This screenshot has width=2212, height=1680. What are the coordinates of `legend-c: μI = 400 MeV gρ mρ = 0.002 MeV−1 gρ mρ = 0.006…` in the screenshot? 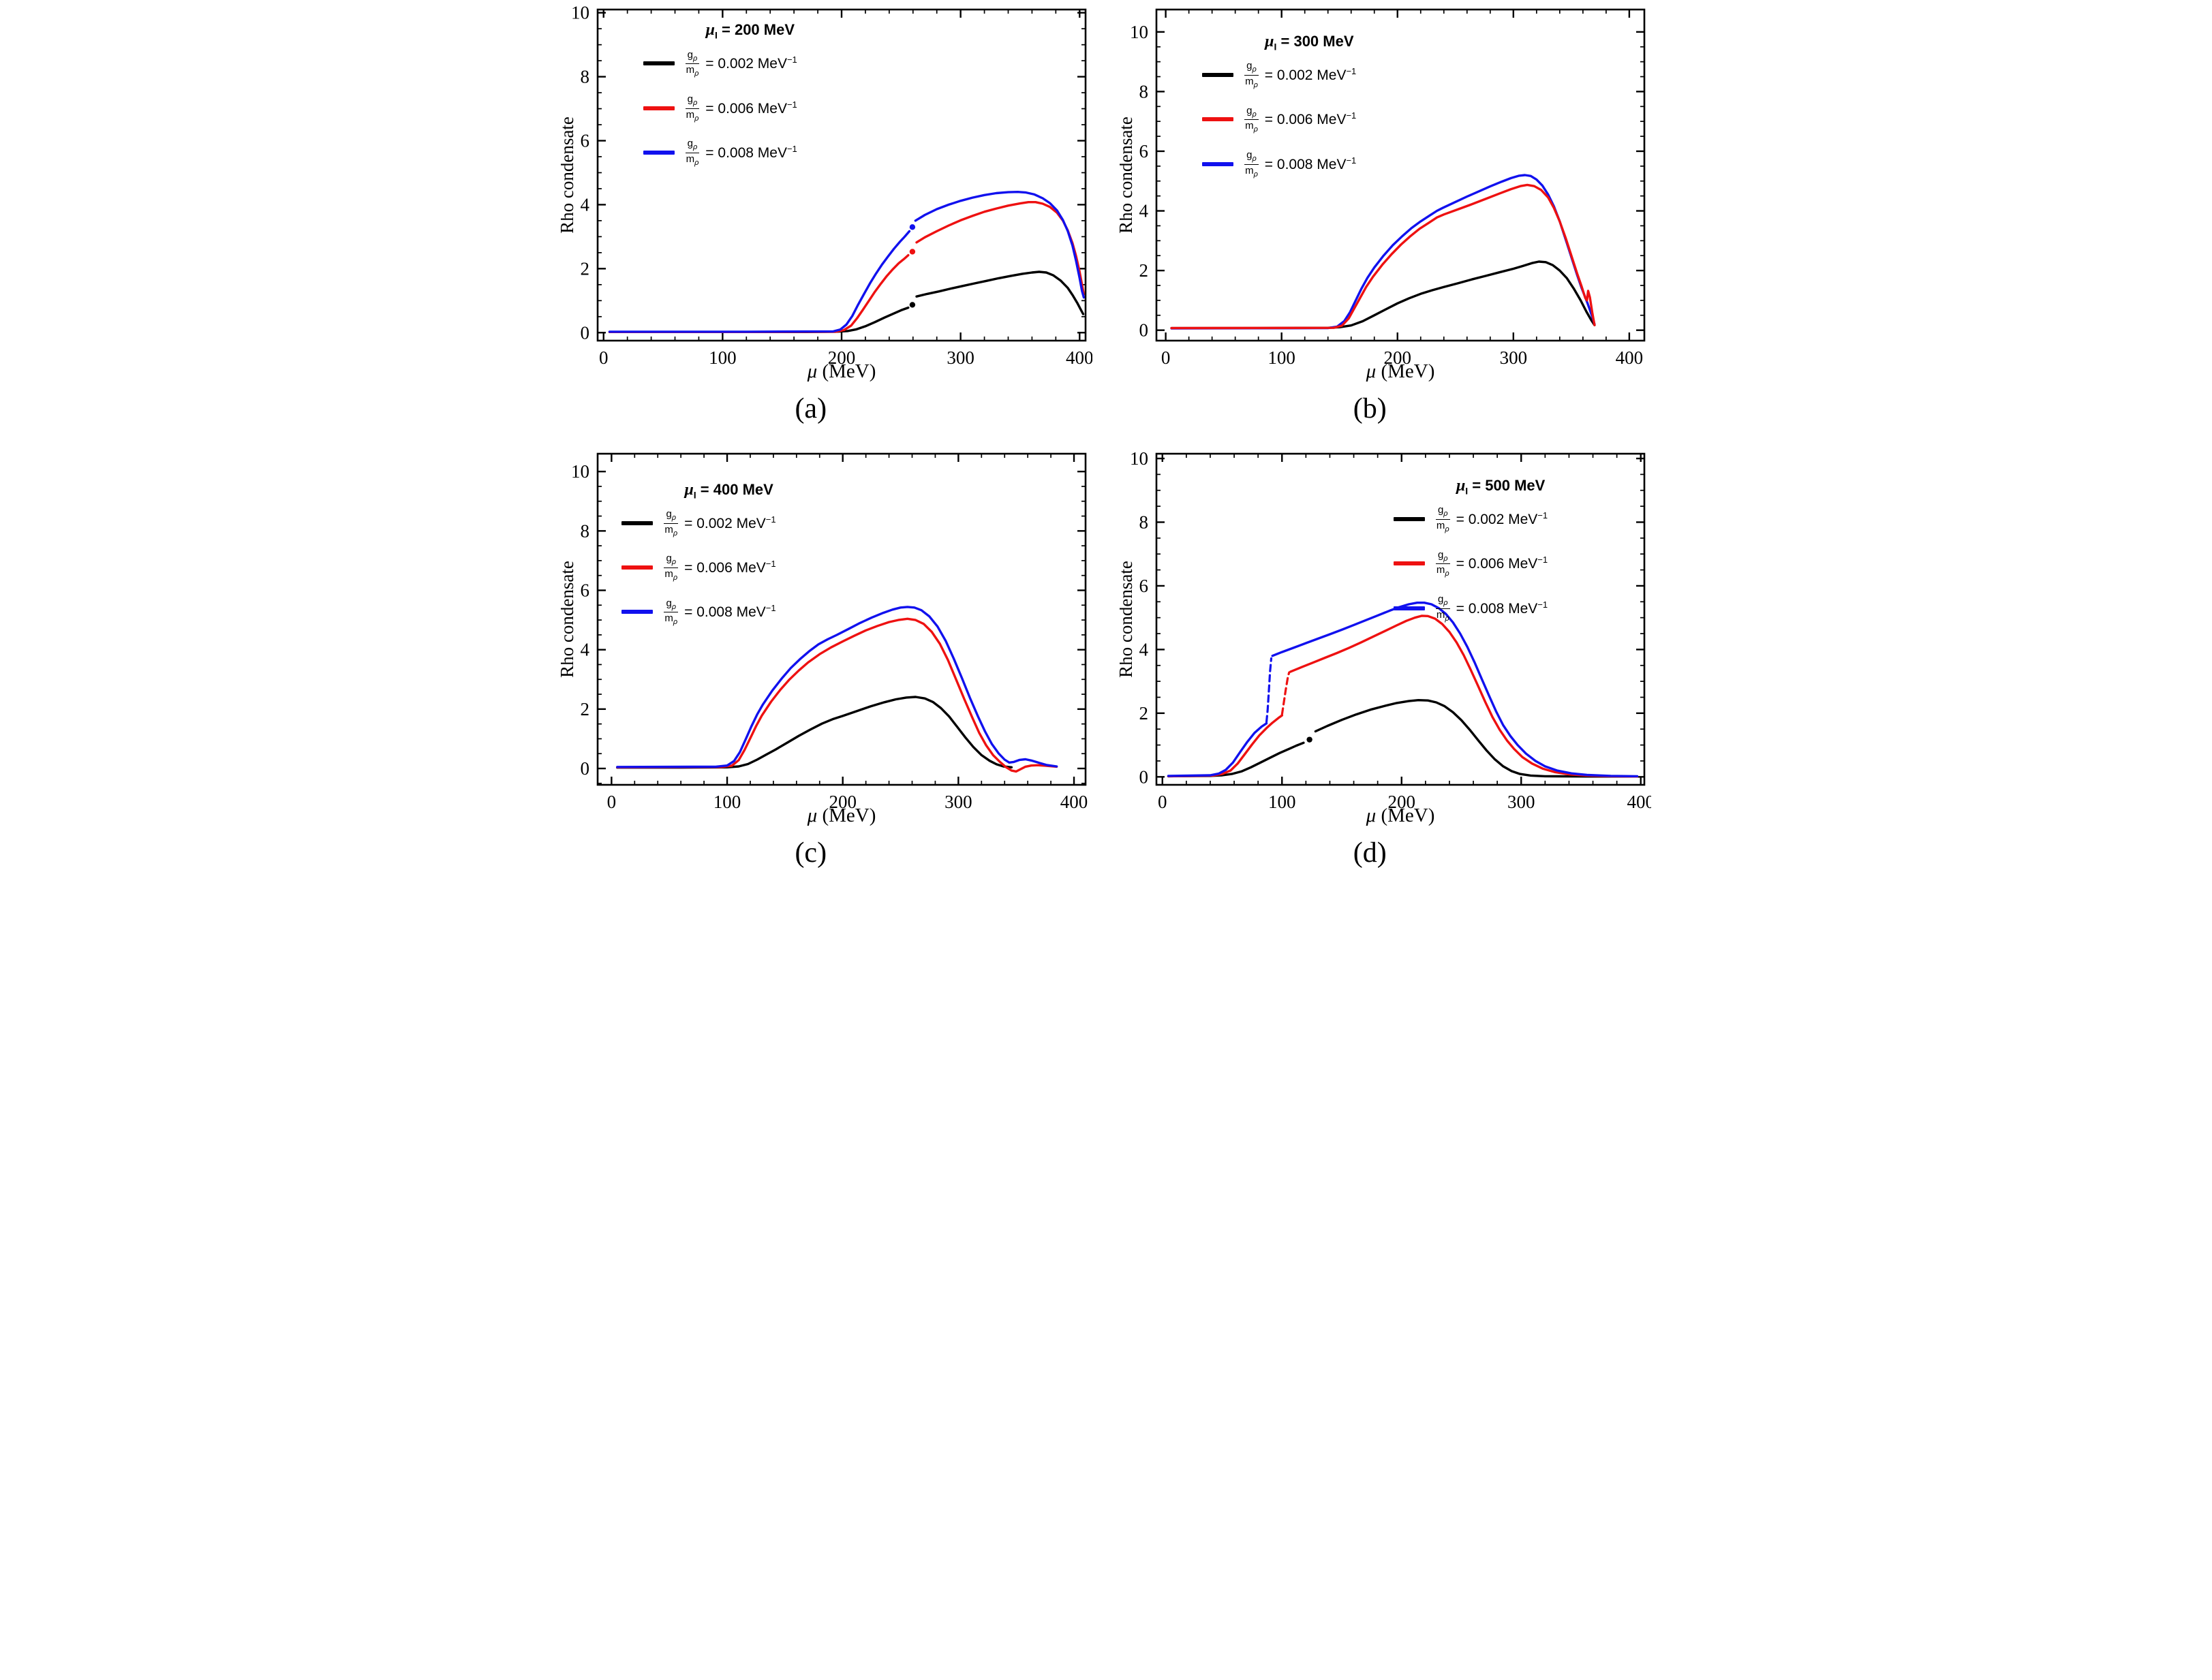 It's located at (698, 561).